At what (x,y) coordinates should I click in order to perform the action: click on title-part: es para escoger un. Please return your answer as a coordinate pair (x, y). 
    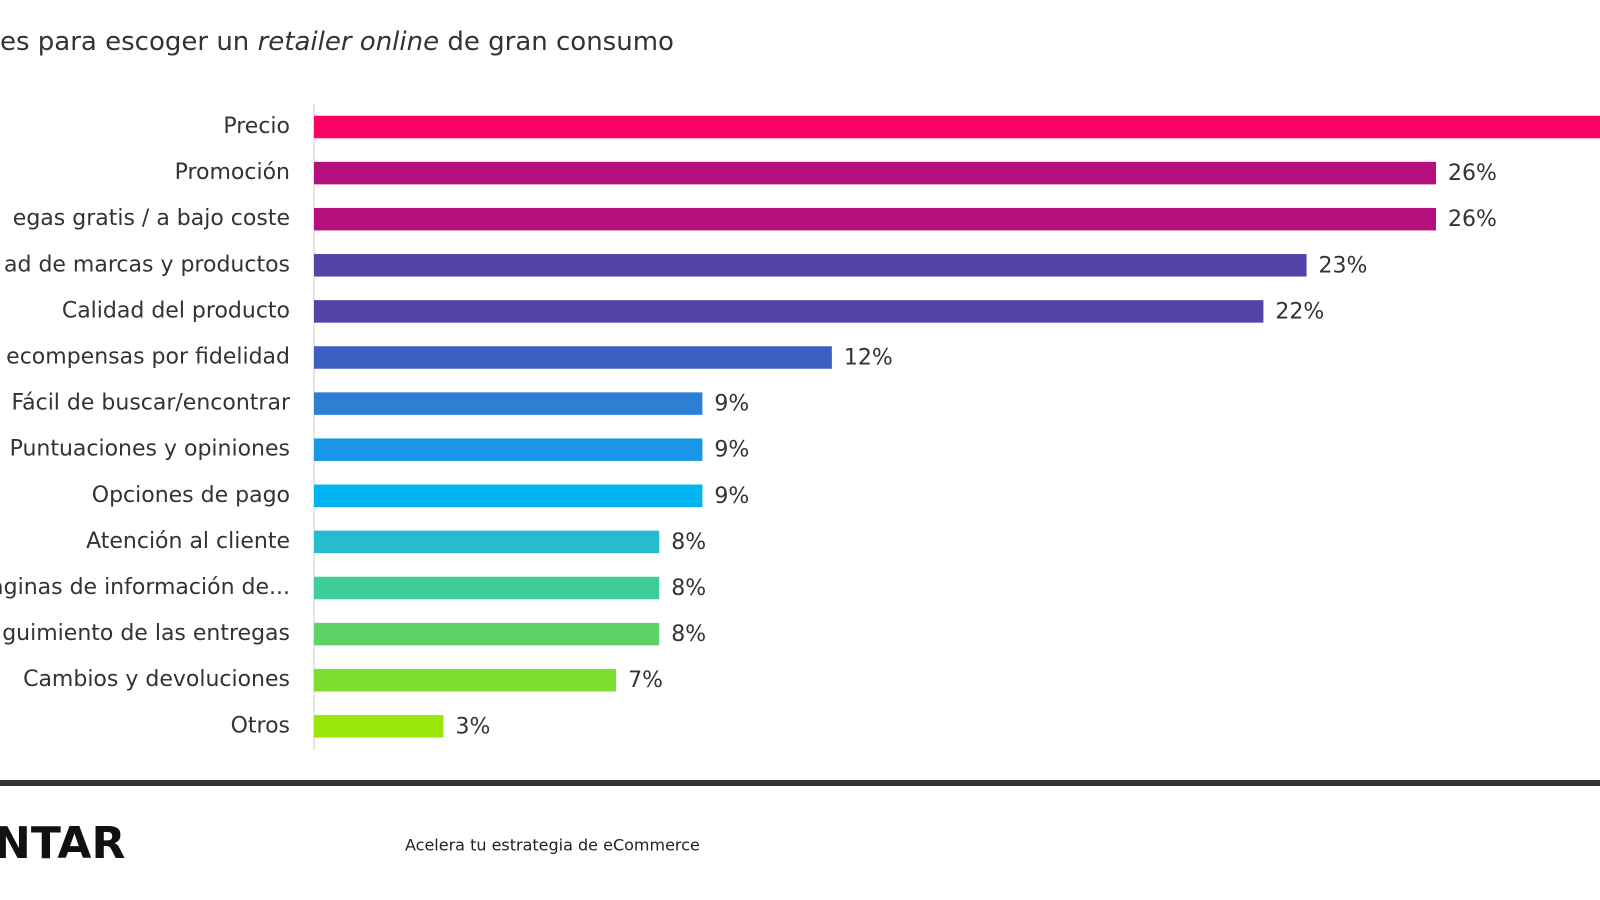
    Looking at the image, I should click on (124, 42).